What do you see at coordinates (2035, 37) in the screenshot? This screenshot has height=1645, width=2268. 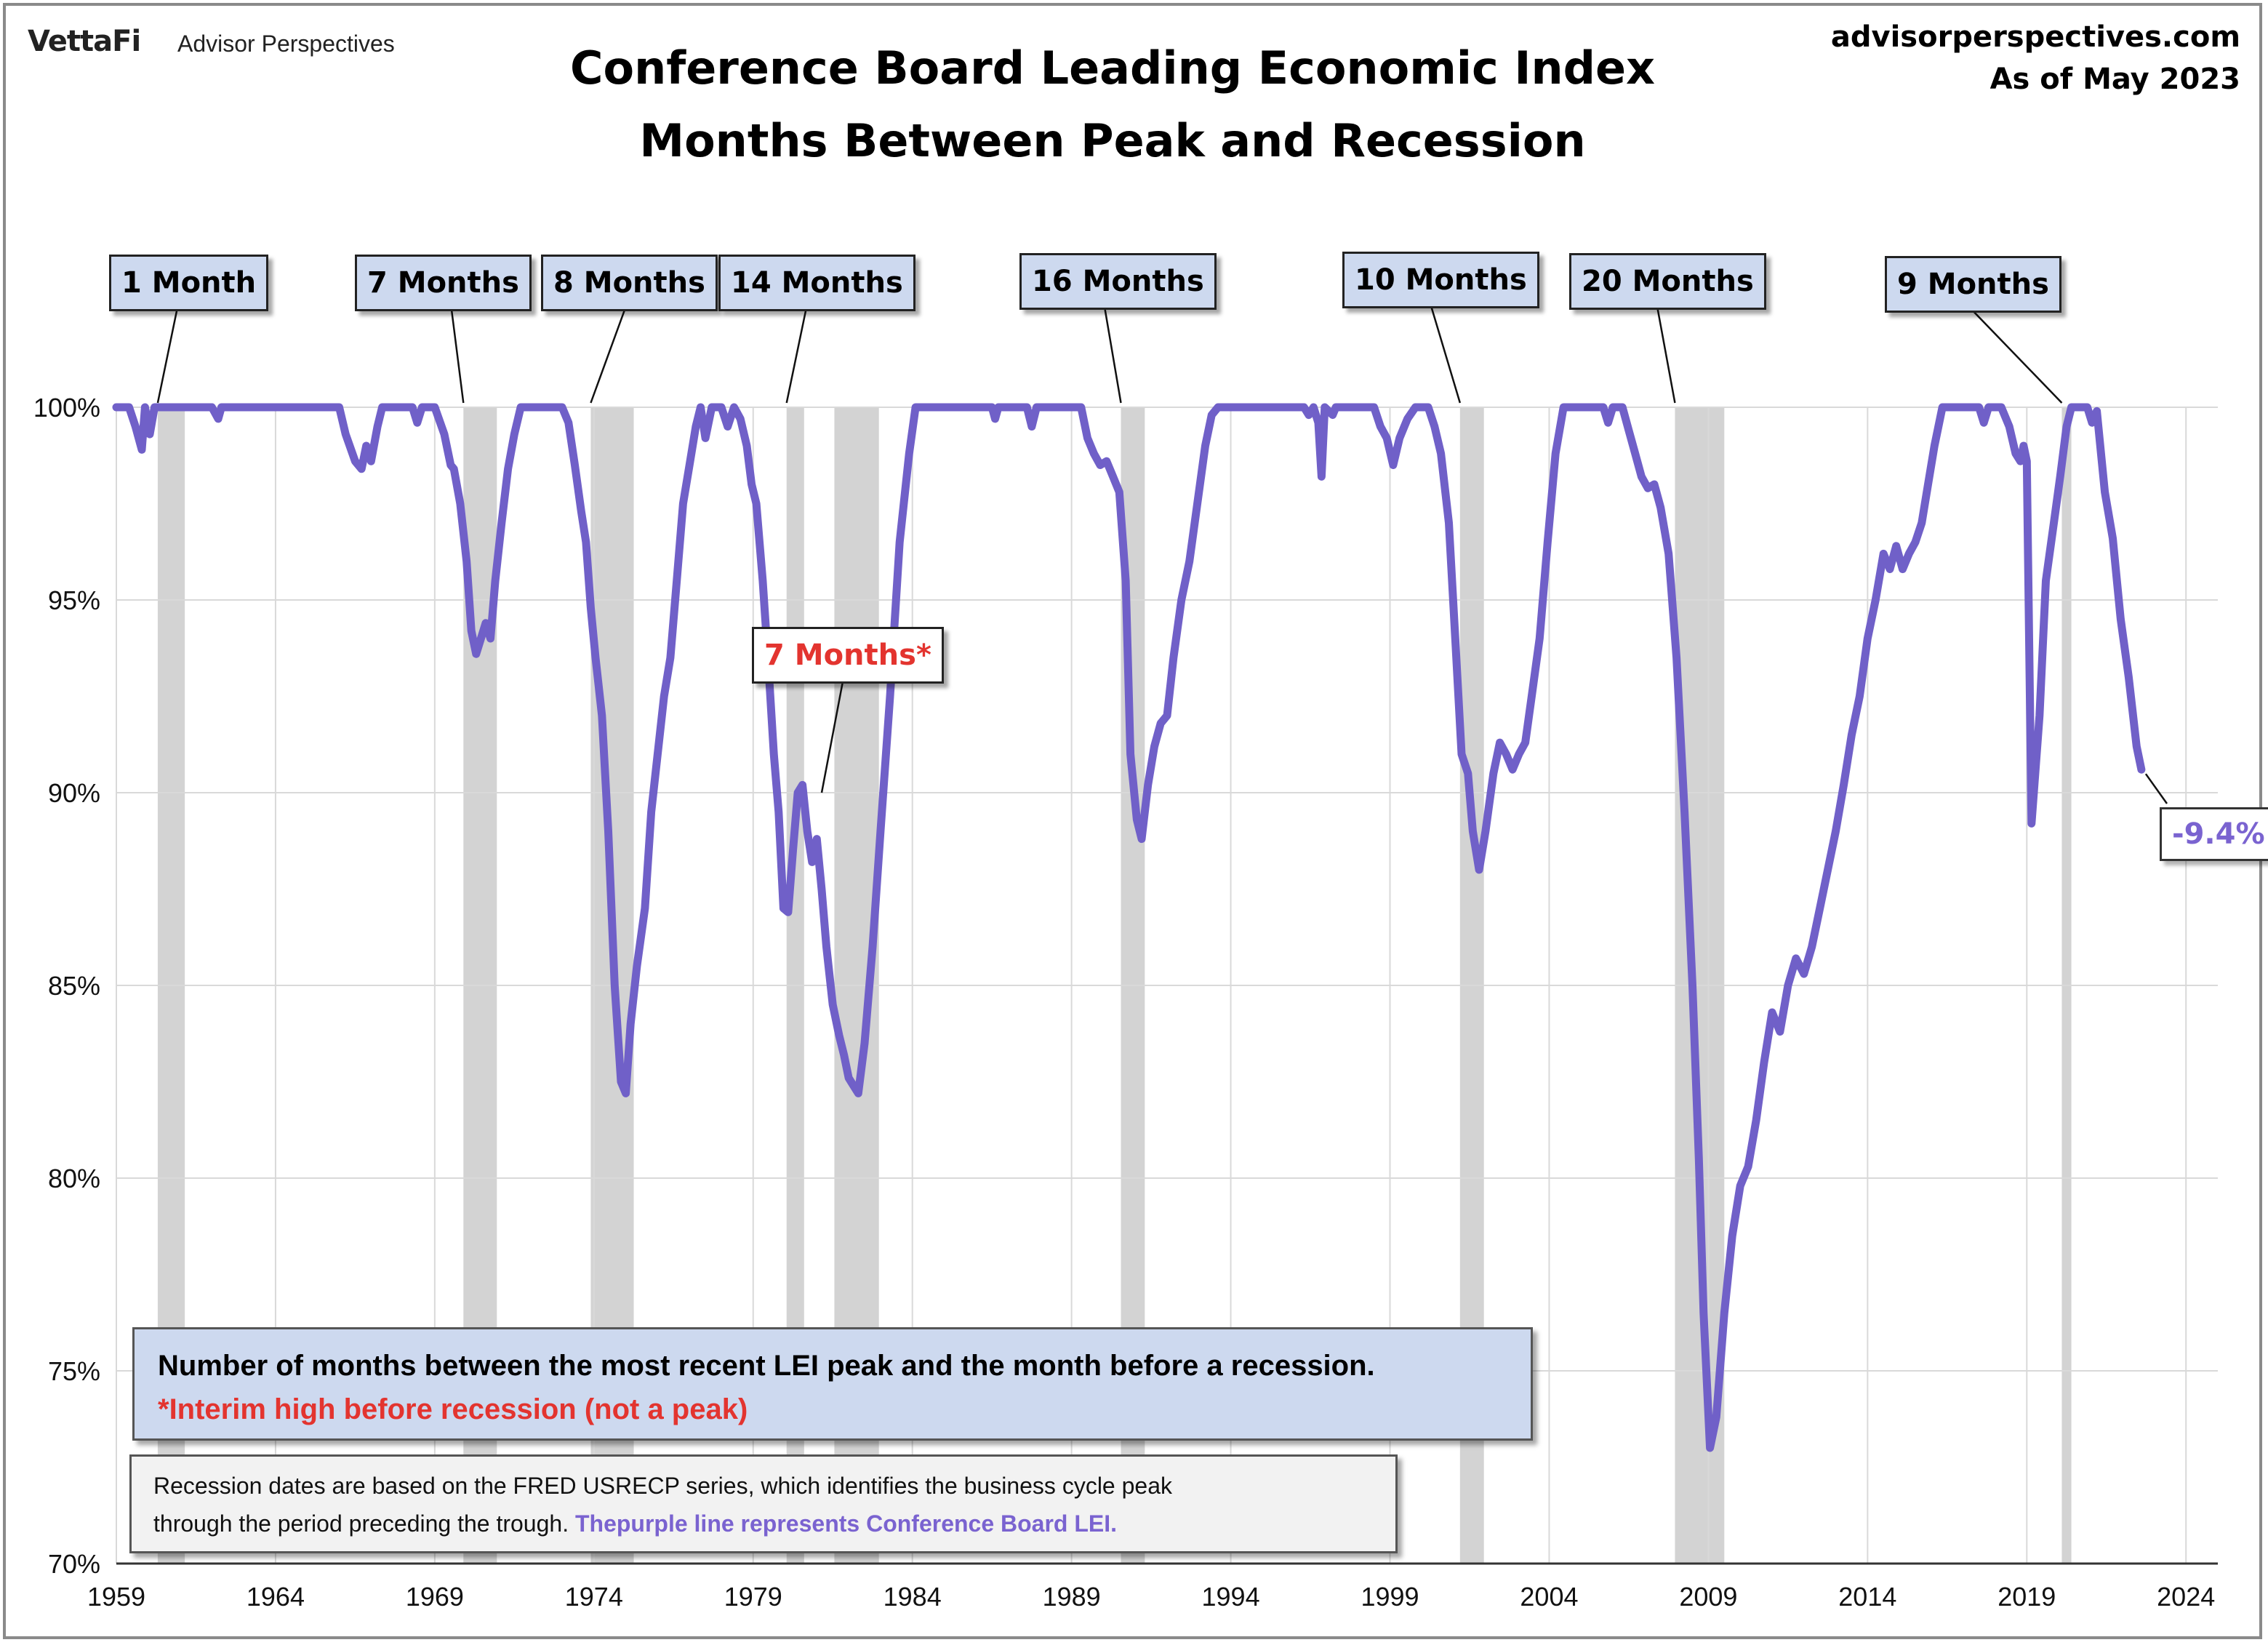 I see `site-url: advisorperspectives.com` at bounding box center [2035, 37].